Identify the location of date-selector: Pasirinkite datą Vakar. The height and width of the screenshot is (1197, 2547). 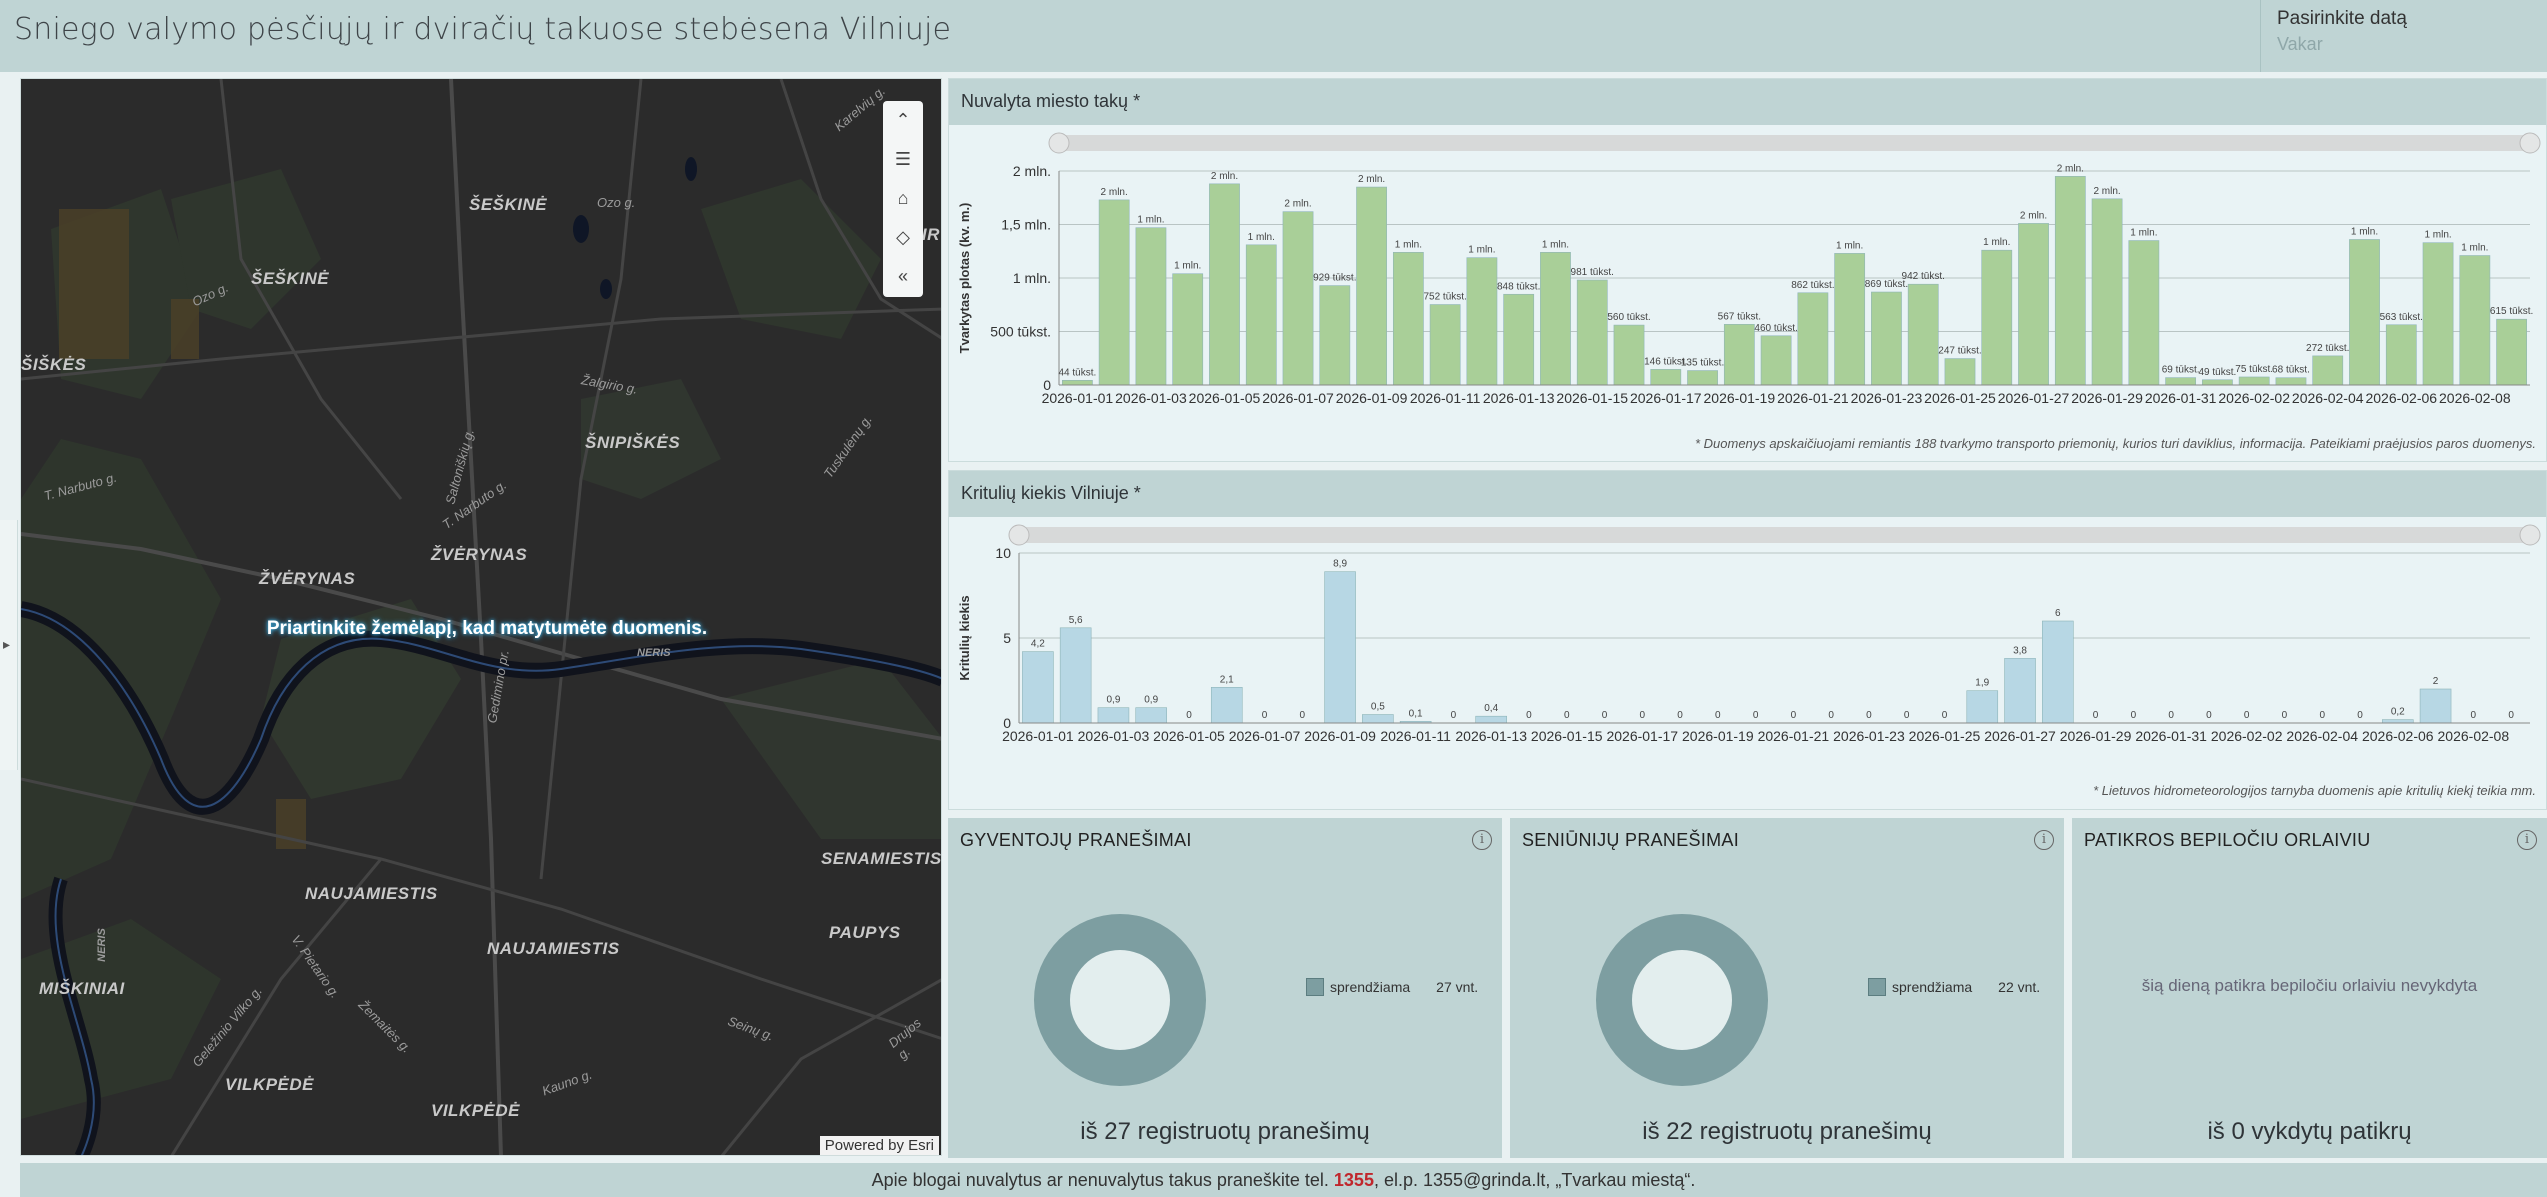
(2403, 36).